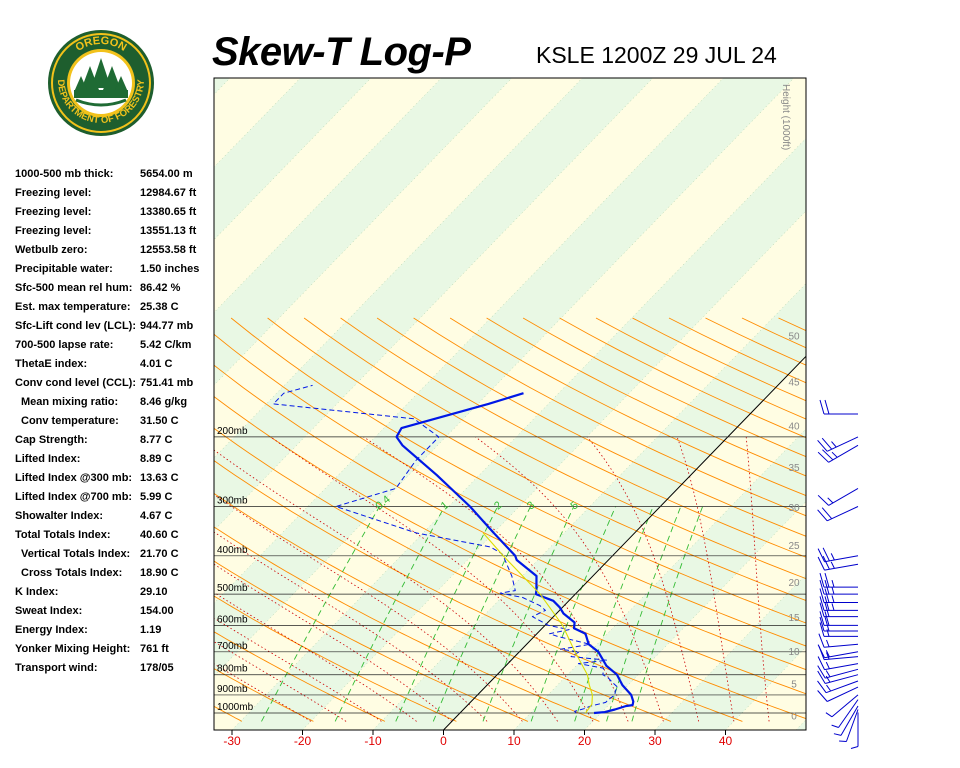 The width and height of the screenshot is (960, 768). What do you see at coordinates (76, 554) in the screenshot?
I see `stat-label: Vertical Totals Index:` at bounding box center [76, 554].